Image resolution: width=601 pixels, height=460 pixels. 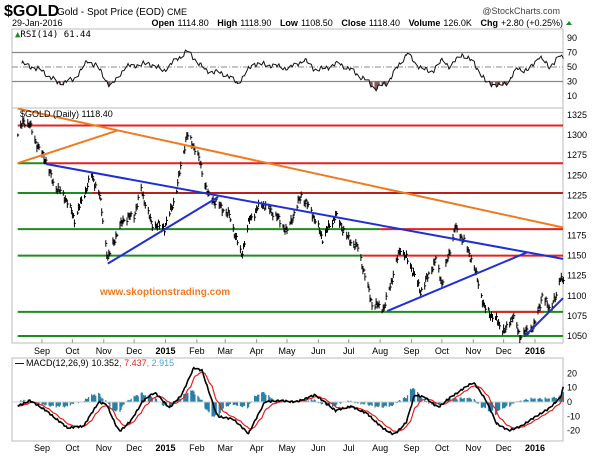 I want to click on close-value: 1118.40, so click(x=384, y=23).